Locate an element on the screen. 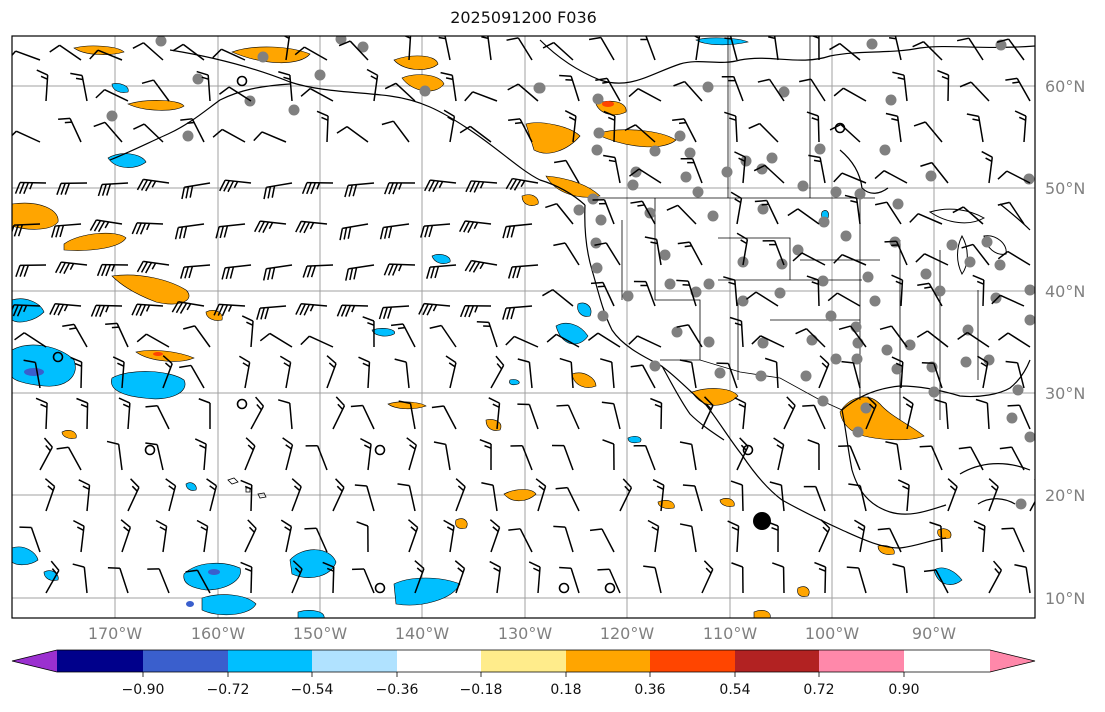 The width and height of the screenshot is (1105, 712). lon-label-90w: 90°W is located at coordinates (934, 633).